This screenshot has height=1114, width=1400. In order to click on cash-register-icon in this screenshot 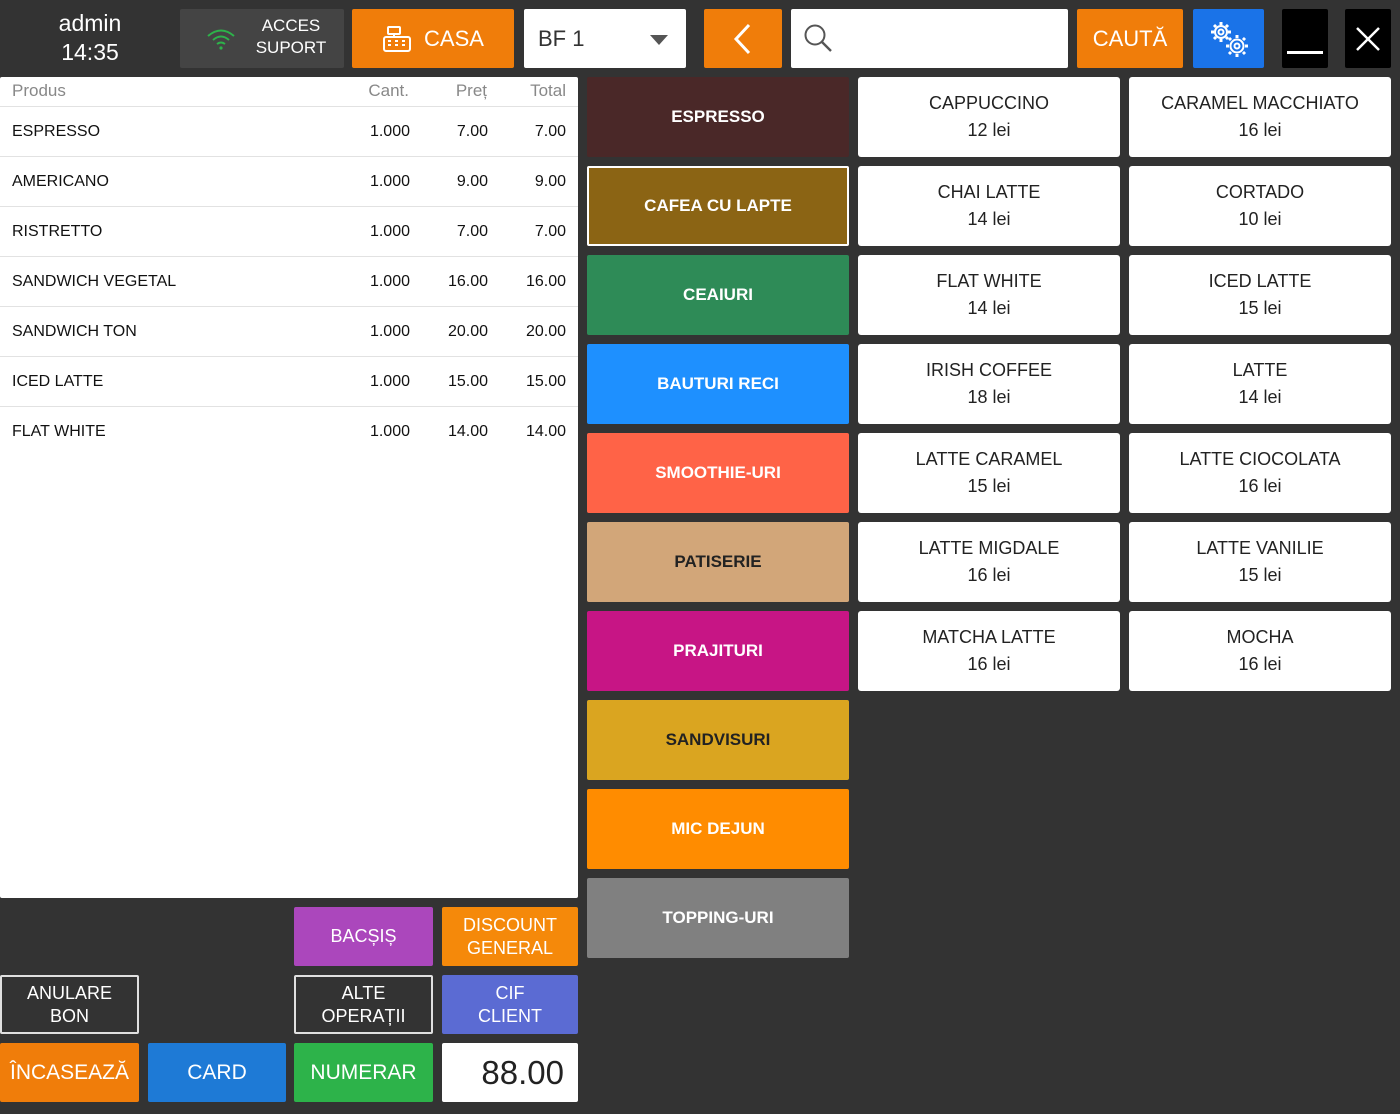, I will do `click(397, 38)`.